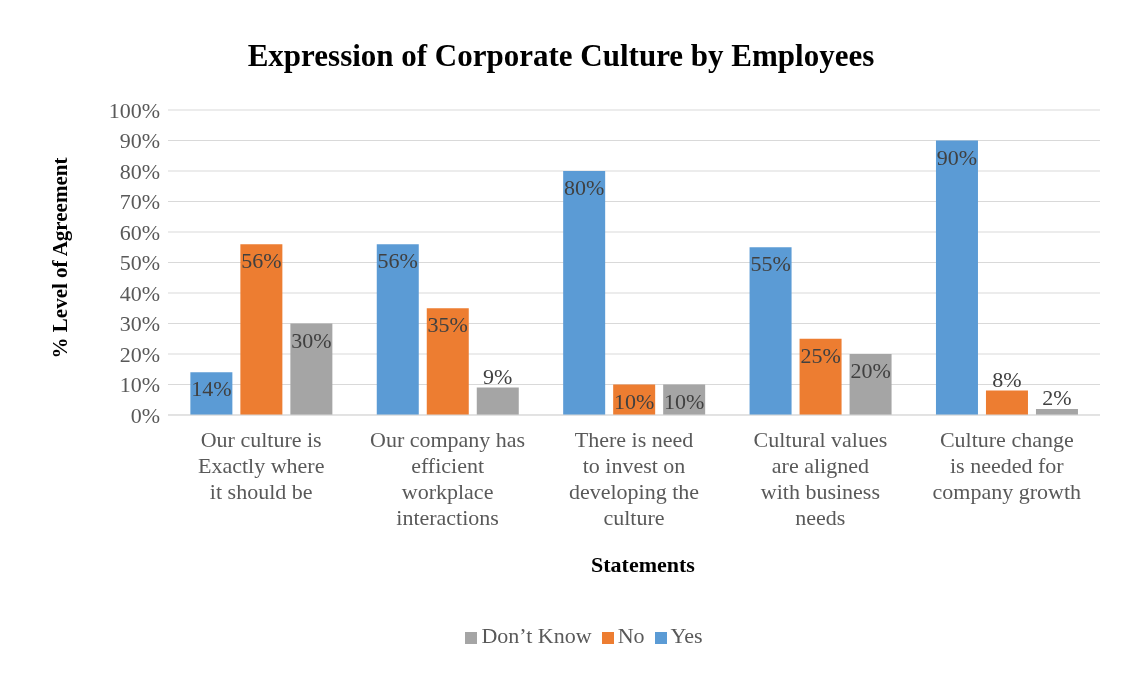 The width and height of the screenshot is (1122, 677). I want to click on text: 30%, so click(311, 340).